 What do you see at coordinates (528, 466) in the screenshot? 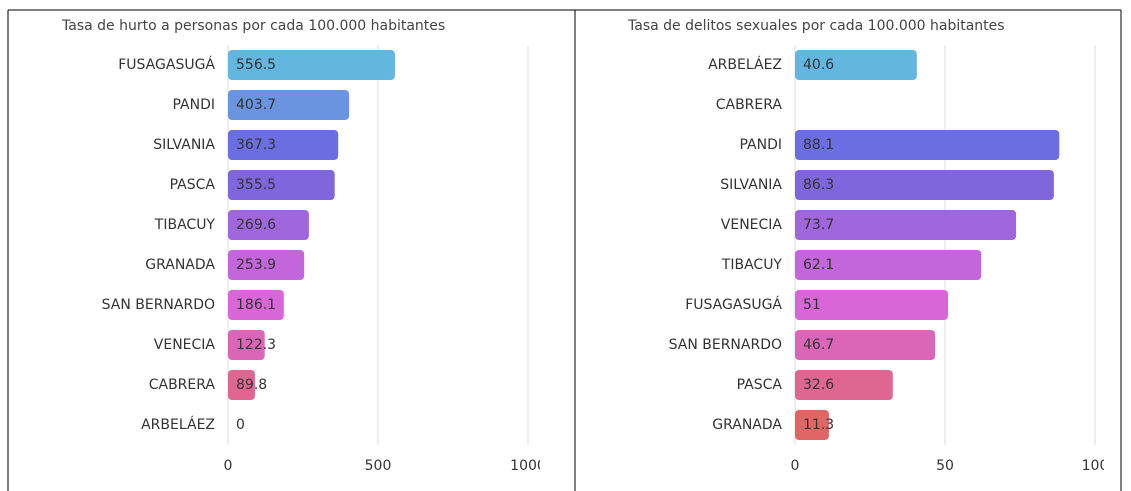
I see `x-tick-label: 1000` at bounding box center [528, 466].